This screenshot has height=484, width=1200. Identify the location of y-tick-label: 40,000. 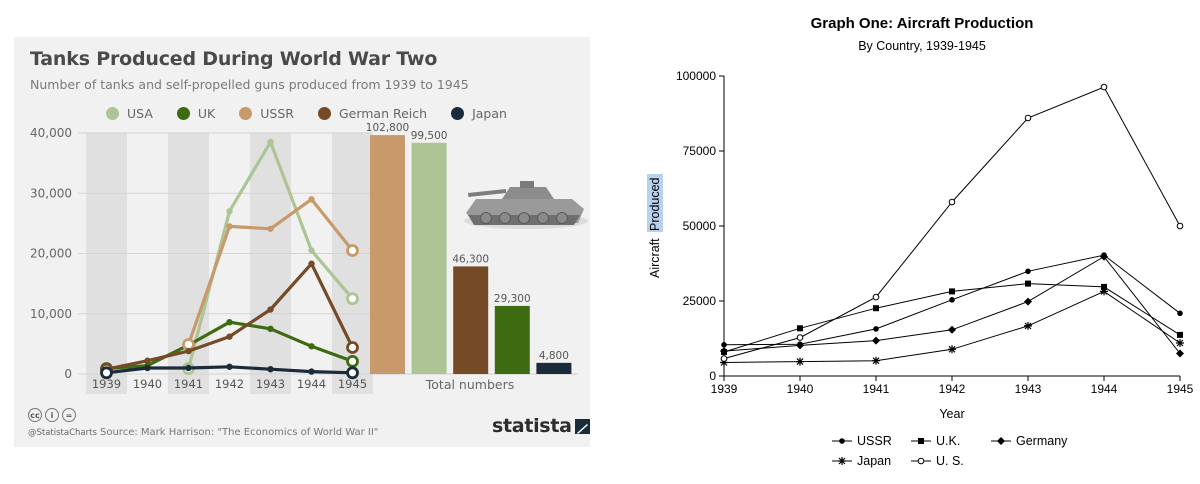
(51, 133).